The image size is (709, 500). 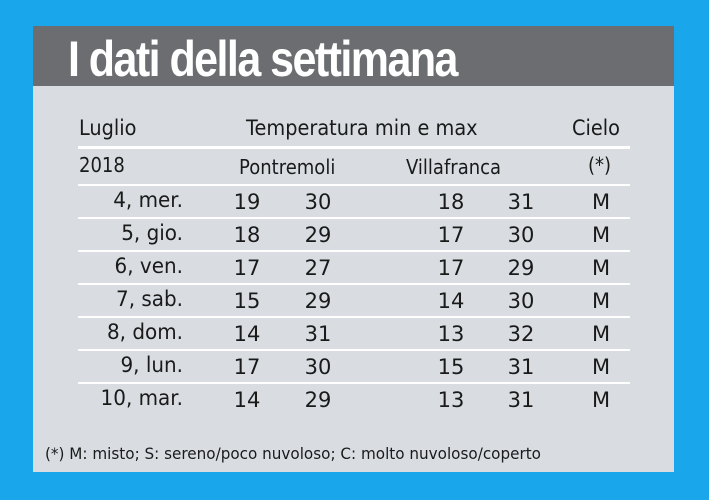 I want to click on cell-pontremoli-max: 27, so click(x=318, y=268).